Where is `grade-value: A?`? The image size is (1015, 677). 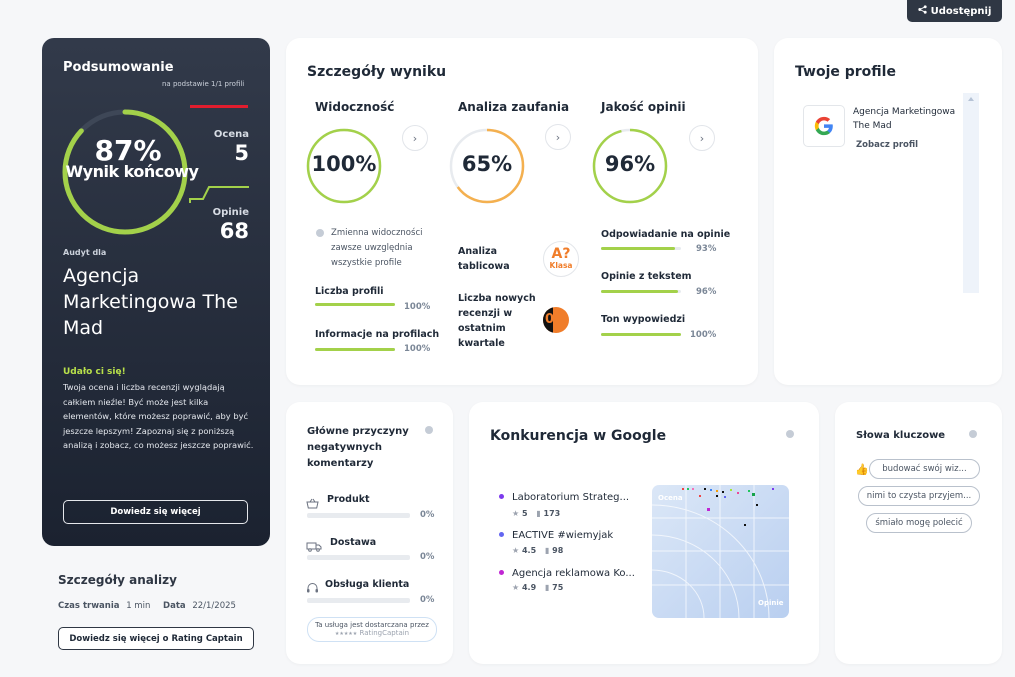
grade-value: A? is located at coordinates (561, 254).